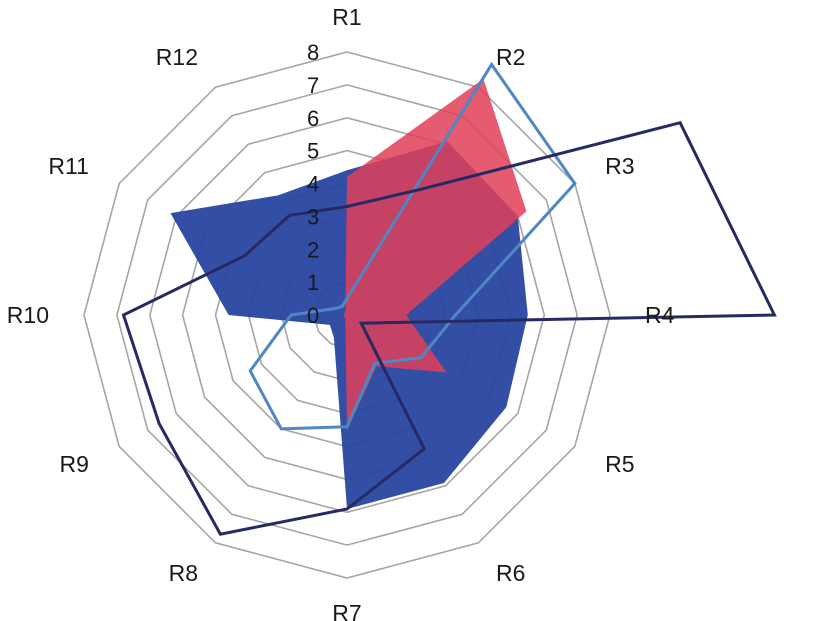  What do you see at coordinates (28, 315) in the screenshot?
I see `category-label-r10: R10` at bounding box center [28, 315].